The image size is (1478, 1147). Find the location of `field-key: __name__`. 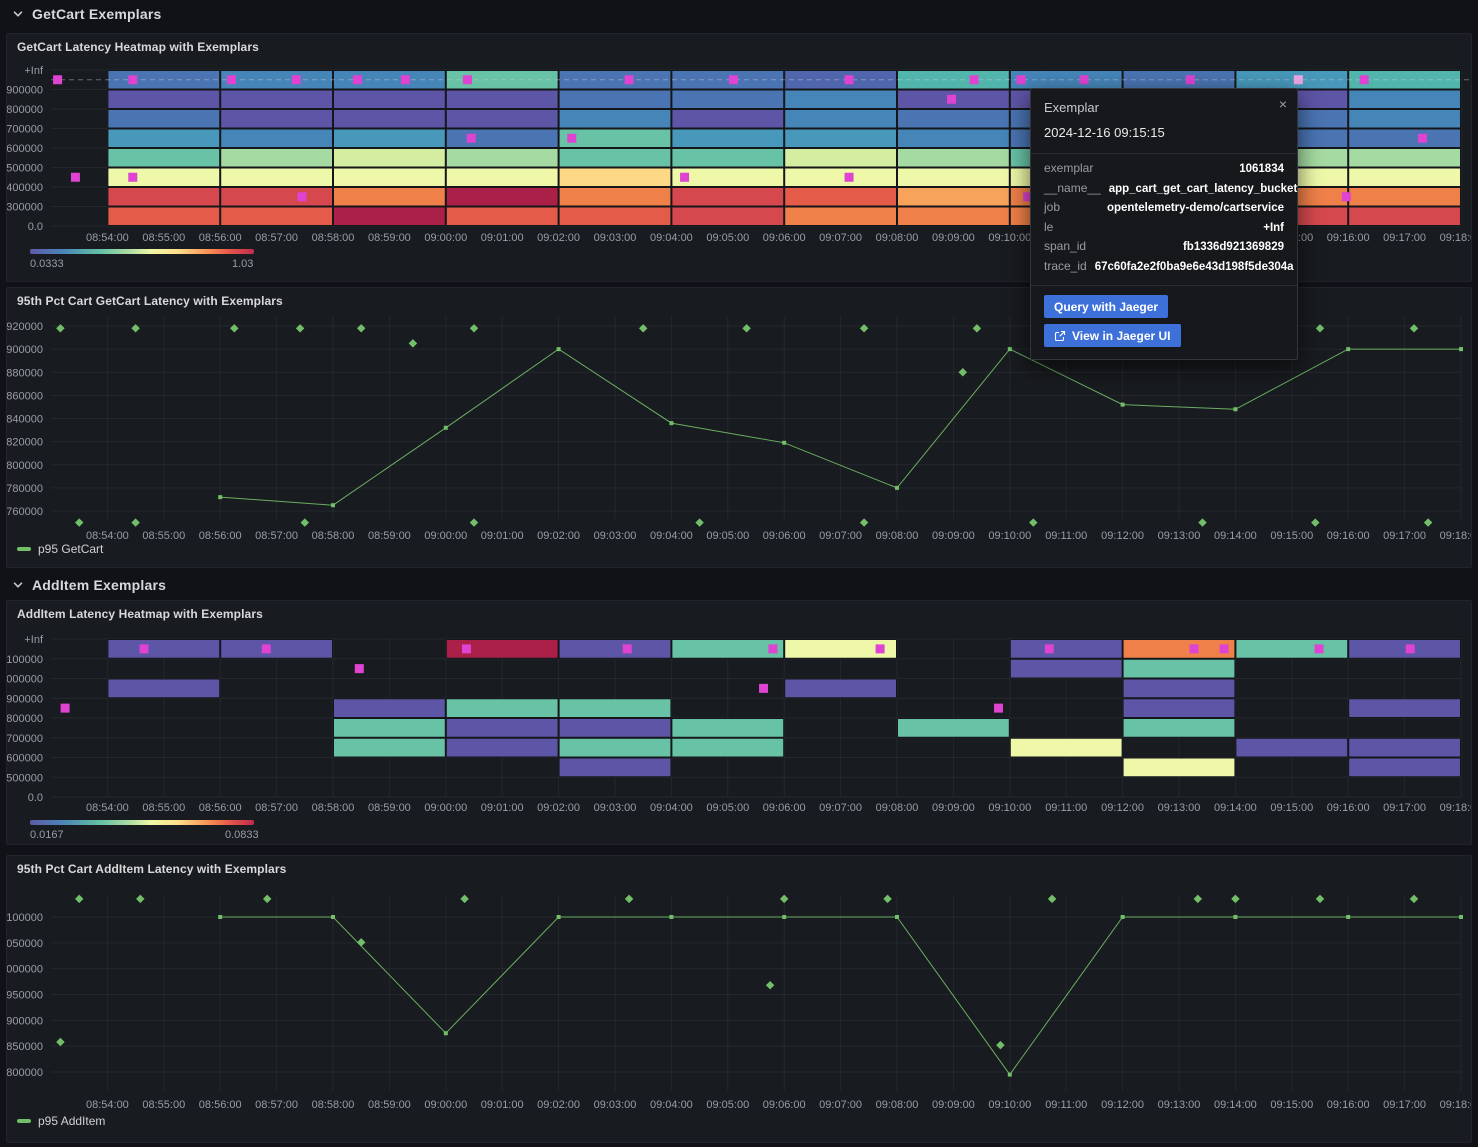

field-key: __name__ is located at coordinates (1072, 187).